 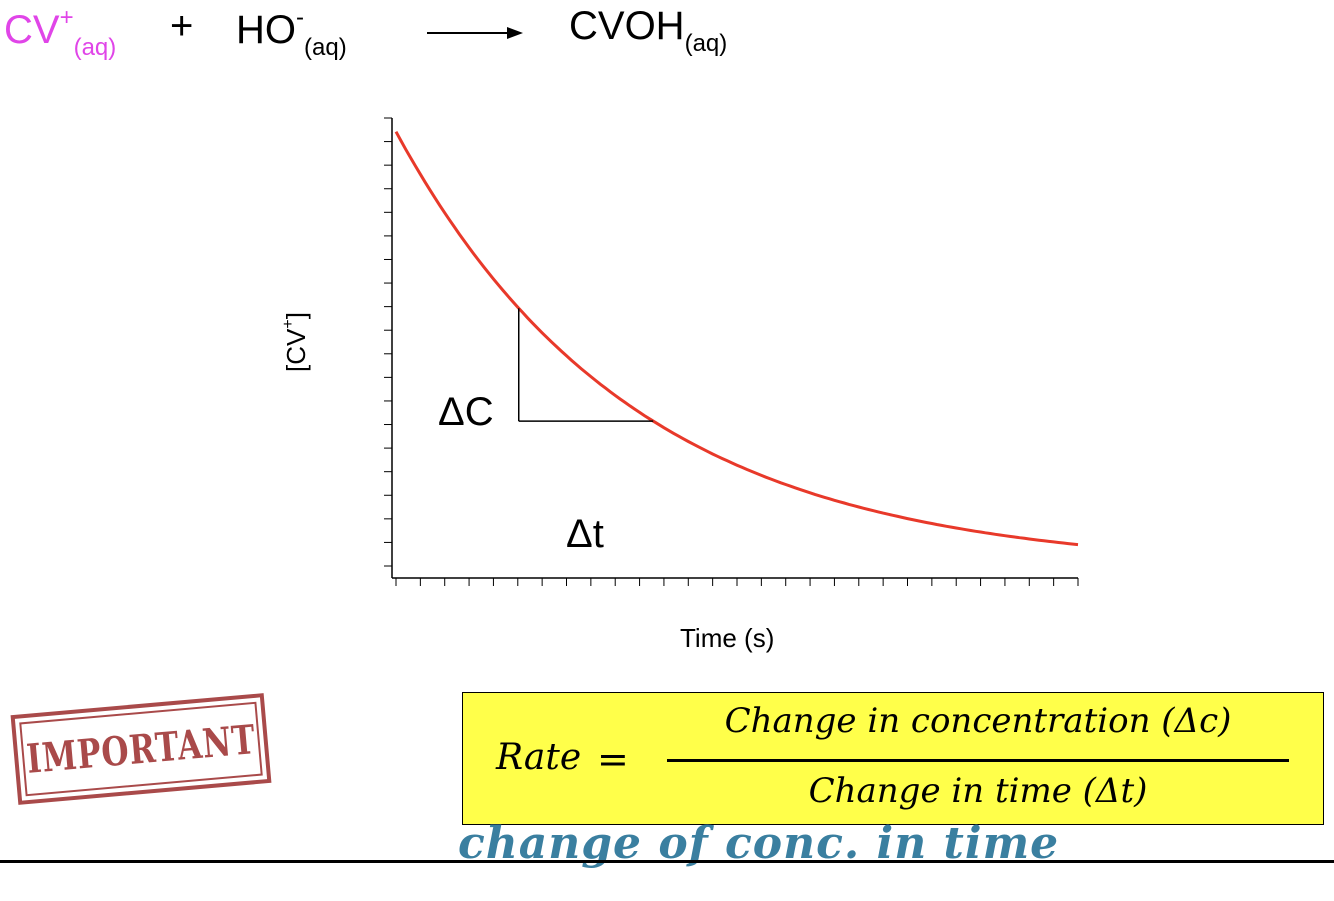 I want to click on divider-line, so click(x=667, y=861).